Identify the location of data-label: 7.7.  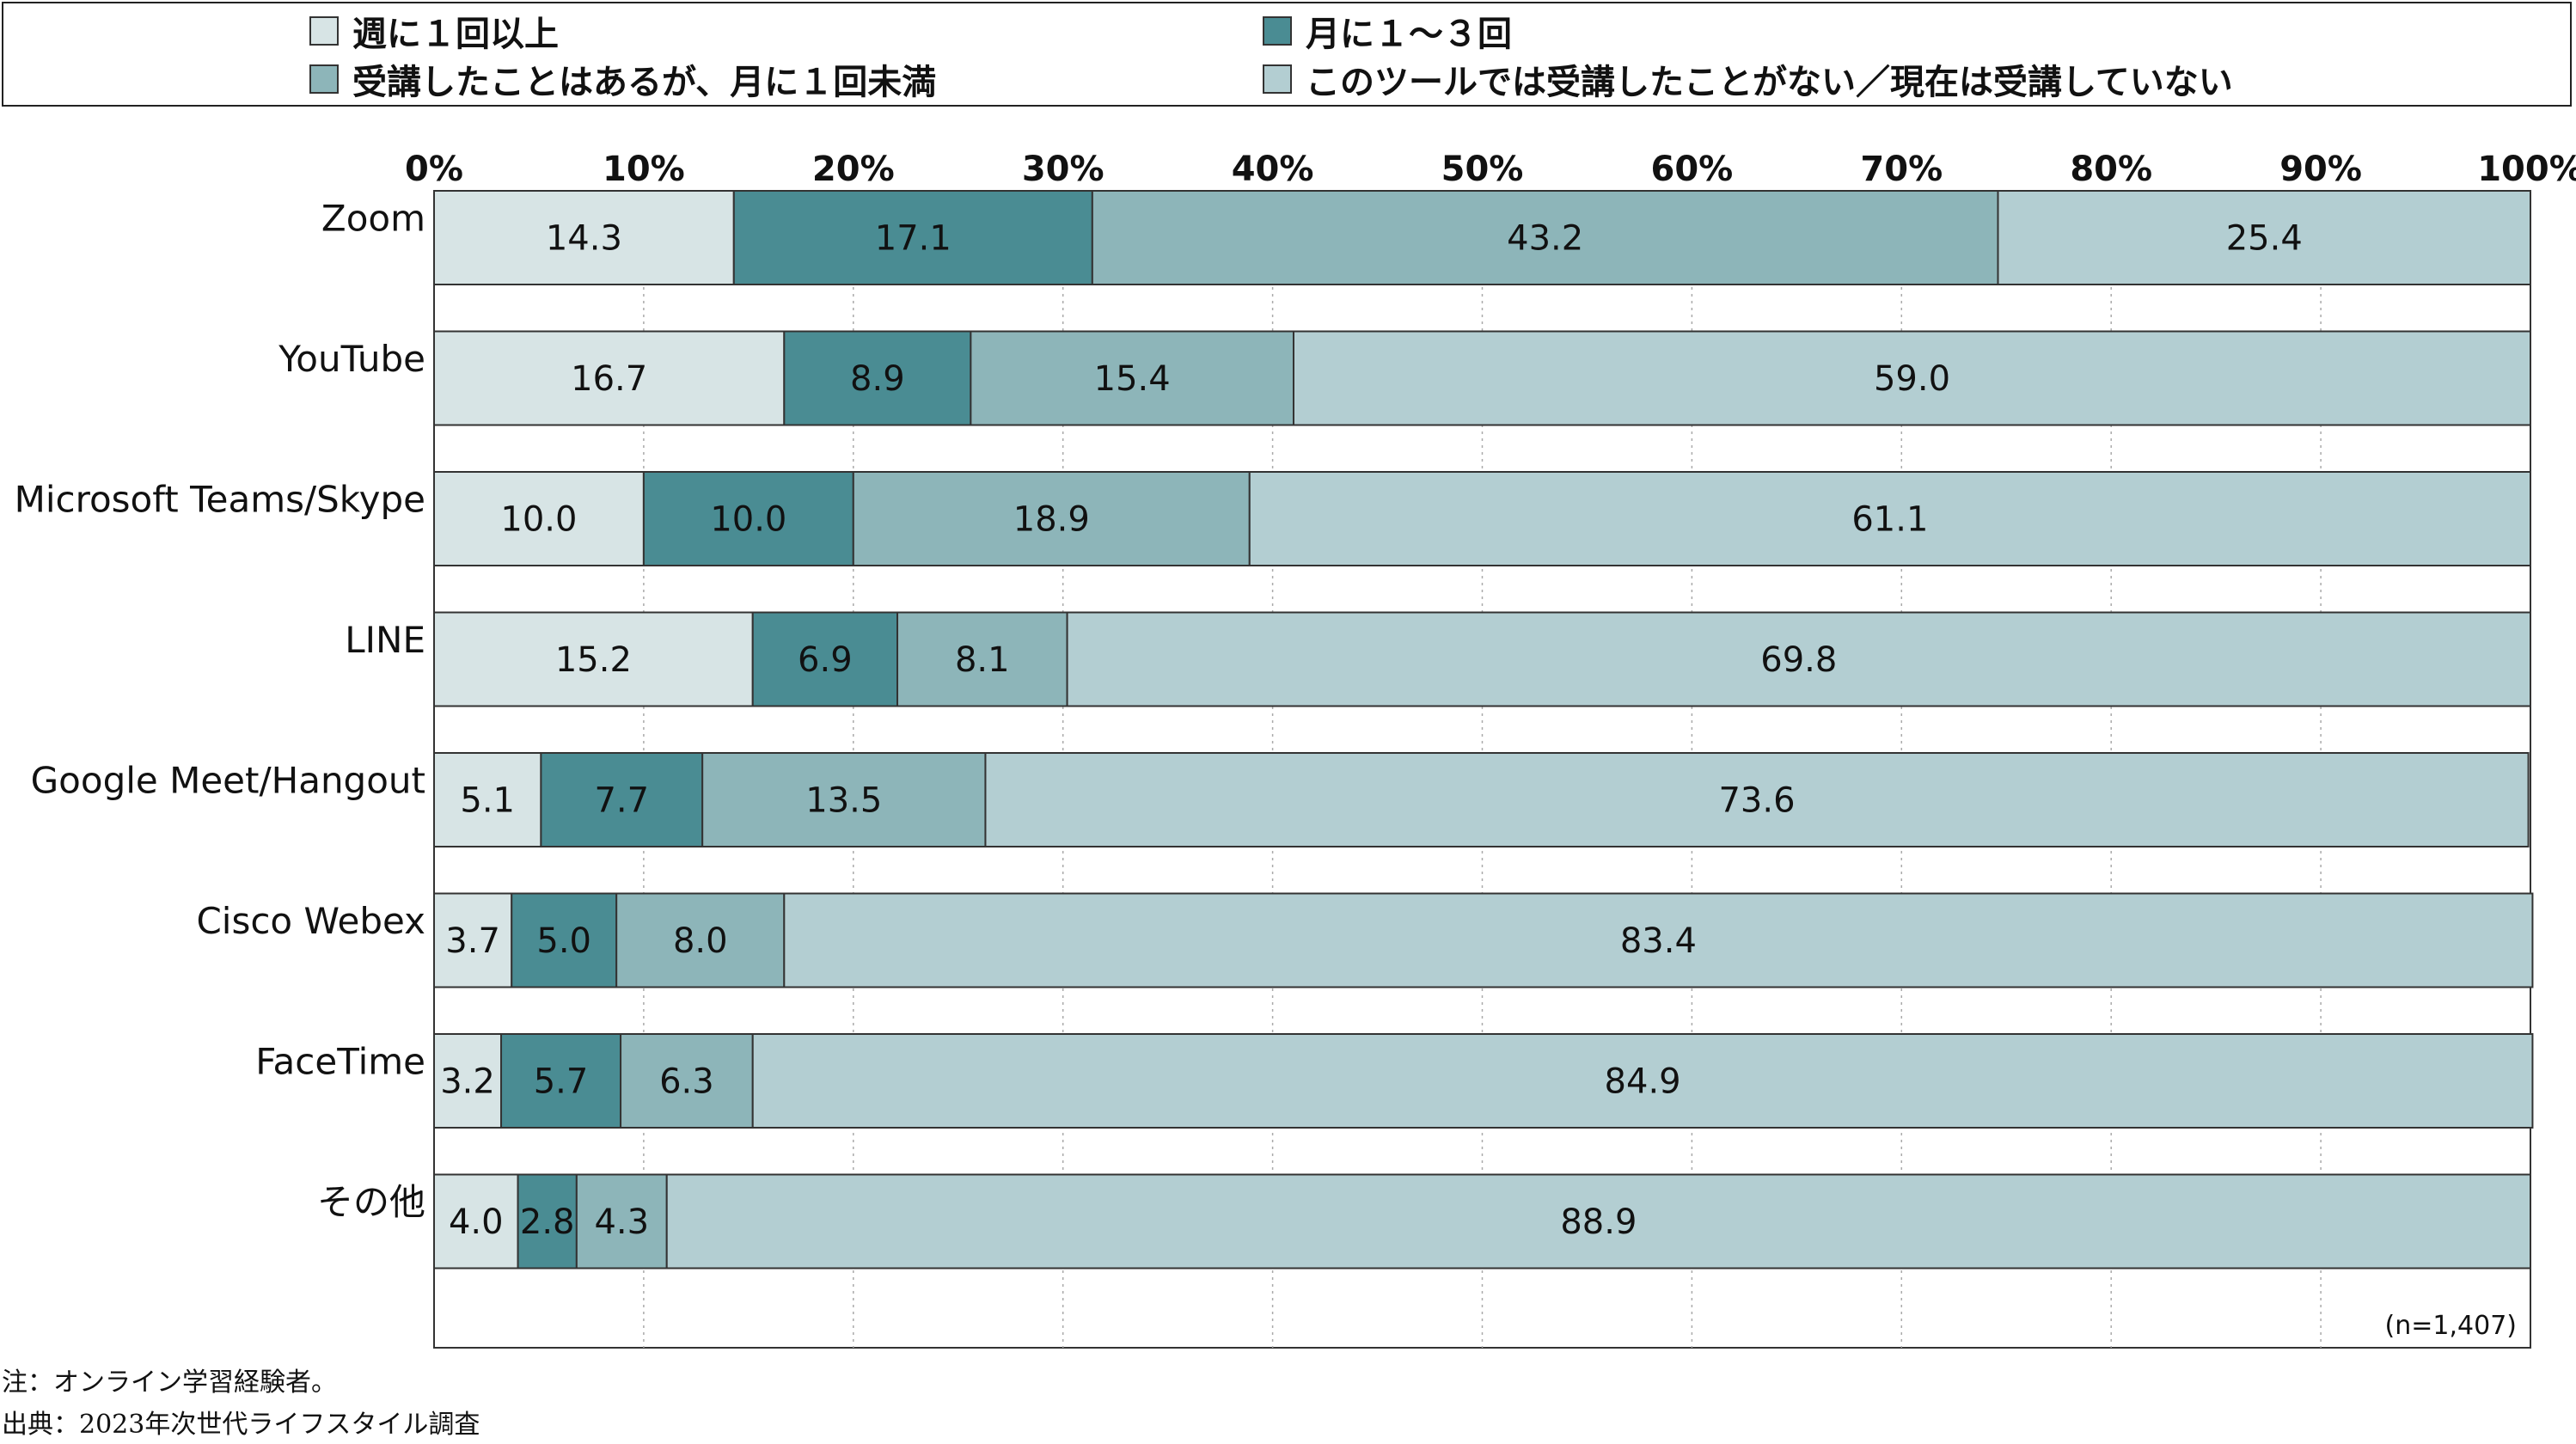
(621, 801).